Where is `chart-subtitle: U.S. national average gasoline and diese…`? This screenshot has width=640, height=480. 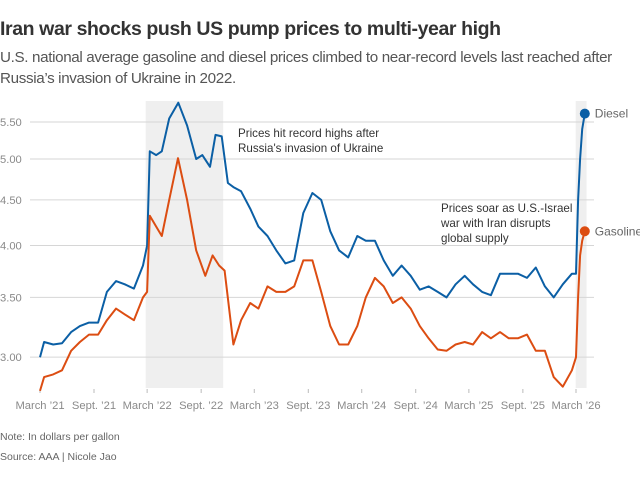
chart-subtitle: U.S. national average gasoline and diese… is located at coordinates (306, 68).